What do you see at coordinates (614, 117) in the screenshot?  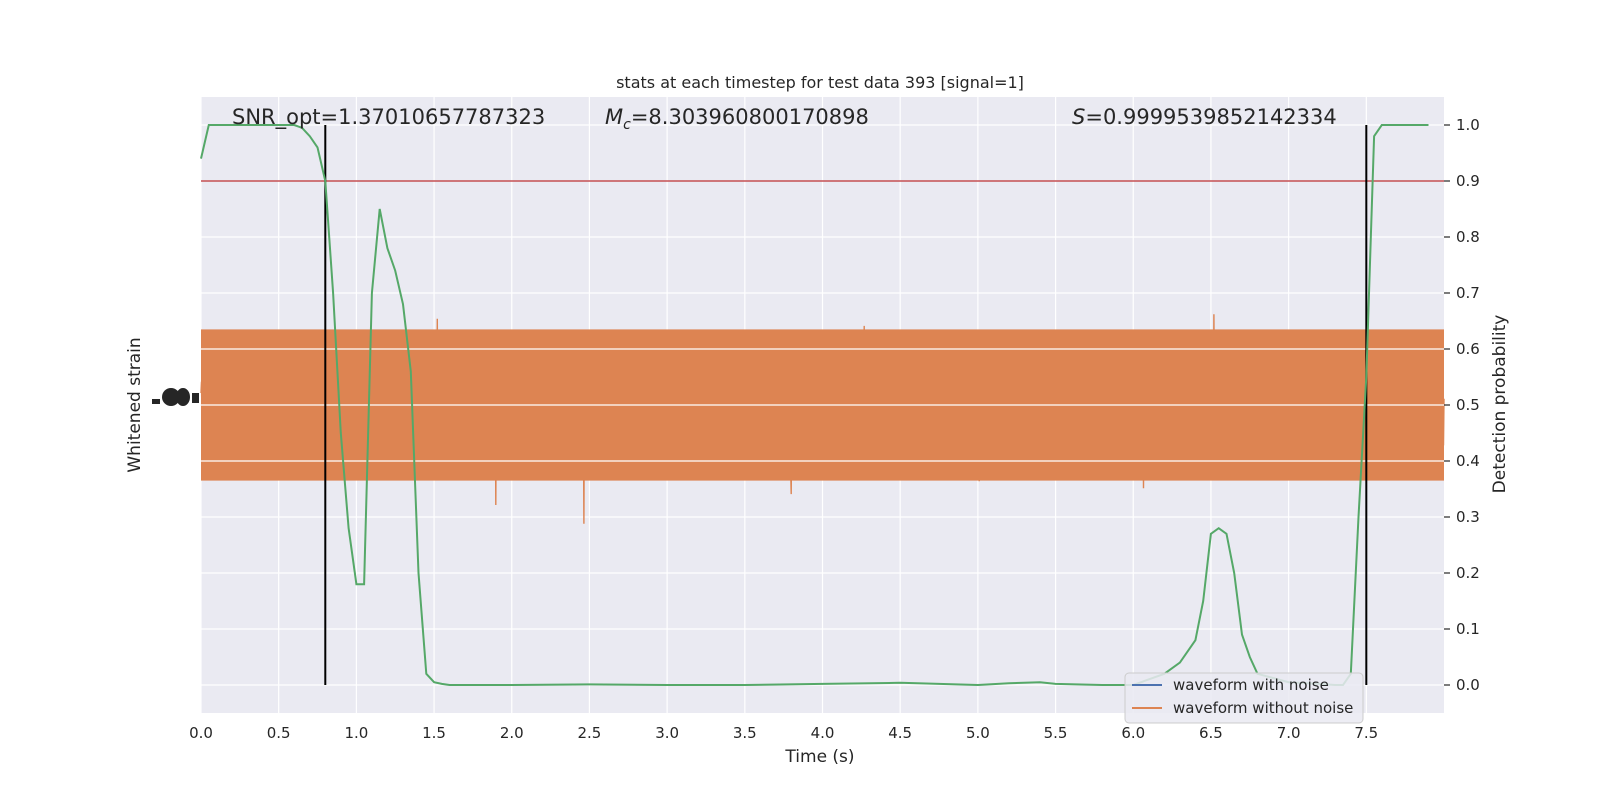 I see `mc-symbol: M` at bounding box center [614, 117].